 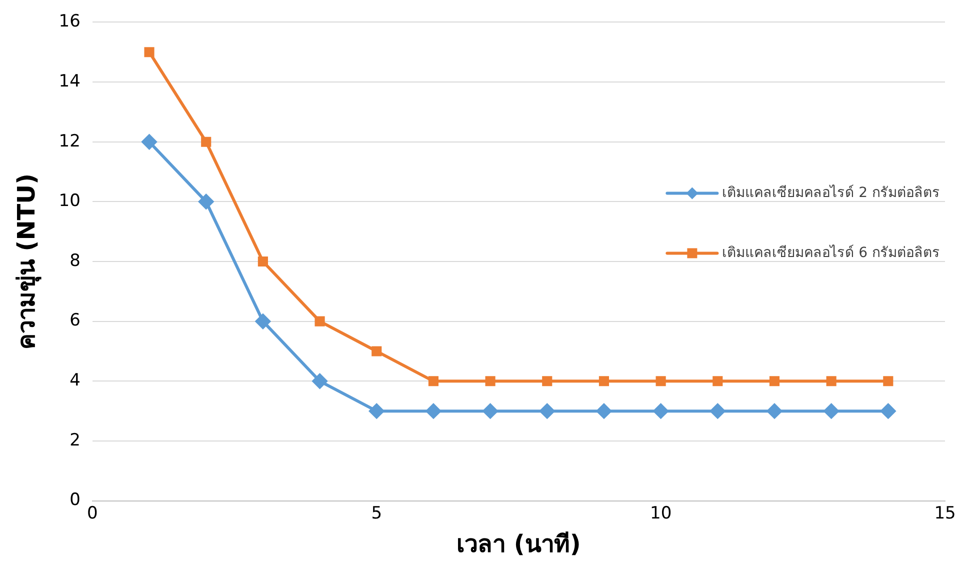 I want to click on y-tick-label: 2, so click(x=75, y=440).